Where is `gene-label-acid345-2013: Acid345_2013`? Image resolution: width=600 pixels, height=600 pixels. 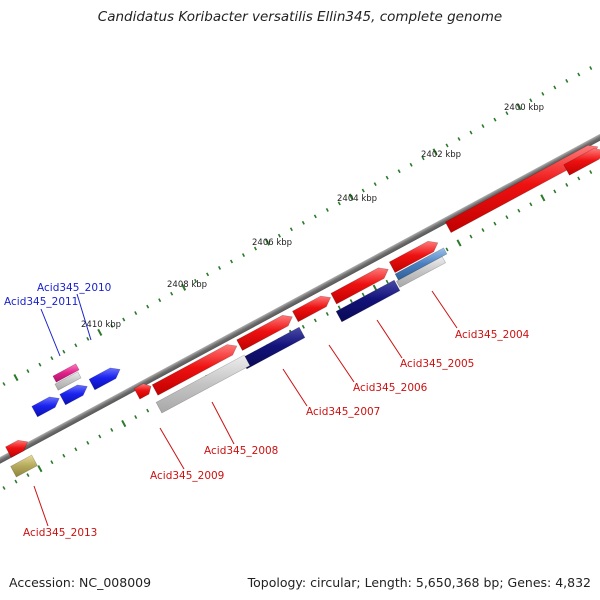 gene-label-acid345-2013: Acid345_2013 is located at coordinates (60, 533).